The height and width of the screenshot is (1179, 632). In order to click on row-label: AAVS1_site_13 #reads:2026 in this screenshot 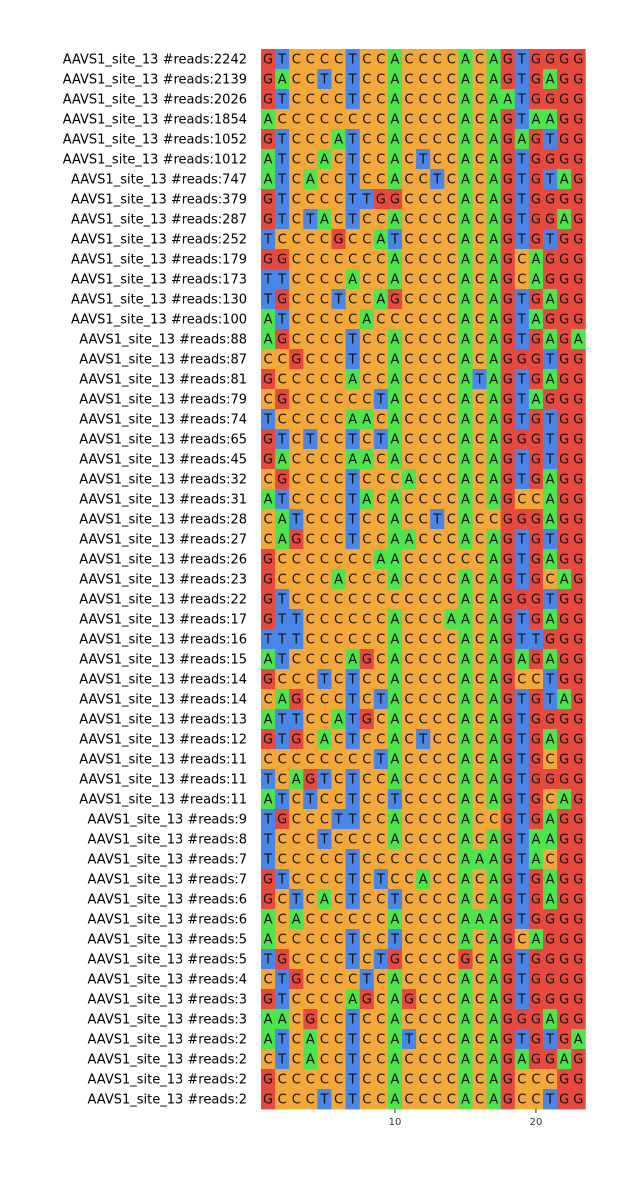, I will do `click(155, 100)`.